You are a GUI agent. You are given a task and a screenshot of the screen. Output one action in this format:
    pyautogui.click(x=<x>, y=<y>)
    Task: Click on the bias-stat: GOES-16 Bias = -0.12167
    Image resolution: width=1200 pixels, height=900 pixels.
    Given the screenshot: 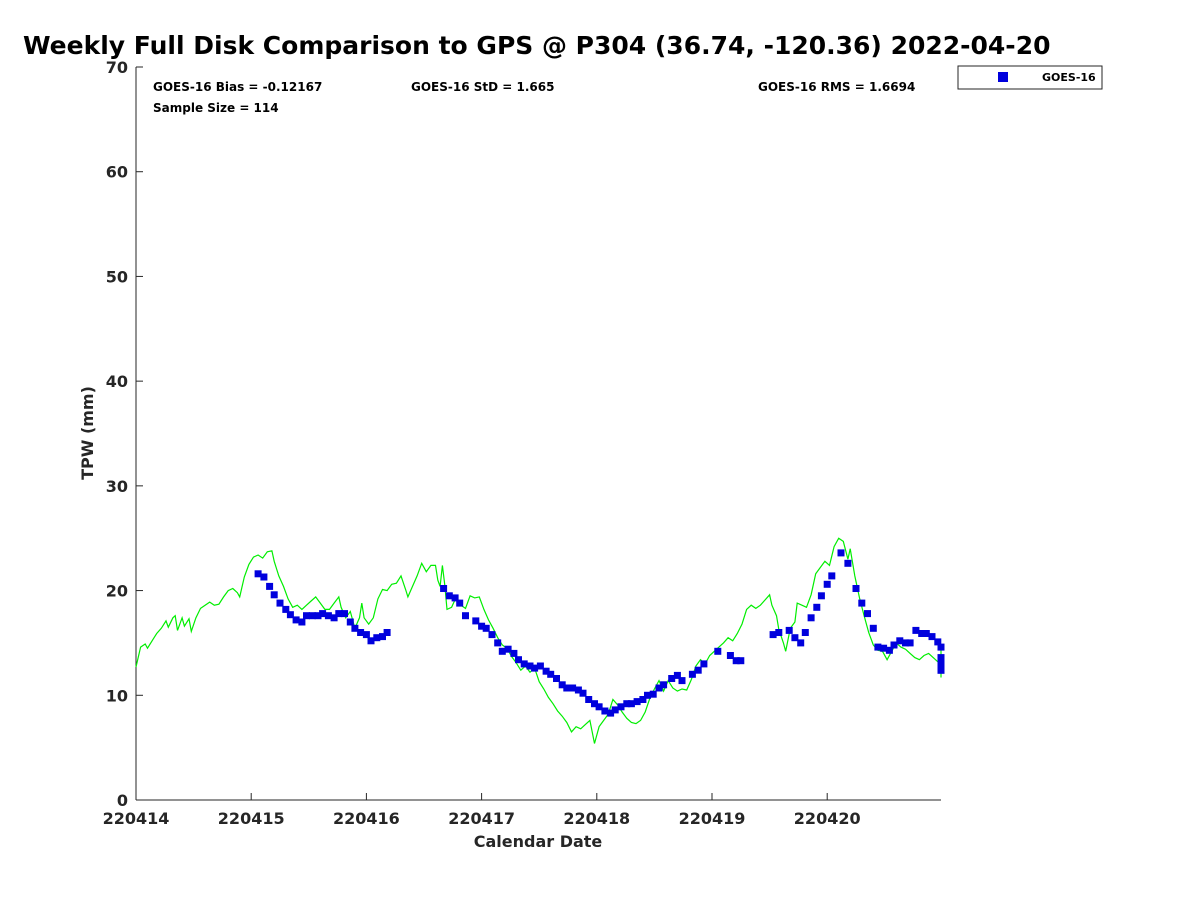 What is the action you would take?
    pyautogui.click(x=237, y=87)
    